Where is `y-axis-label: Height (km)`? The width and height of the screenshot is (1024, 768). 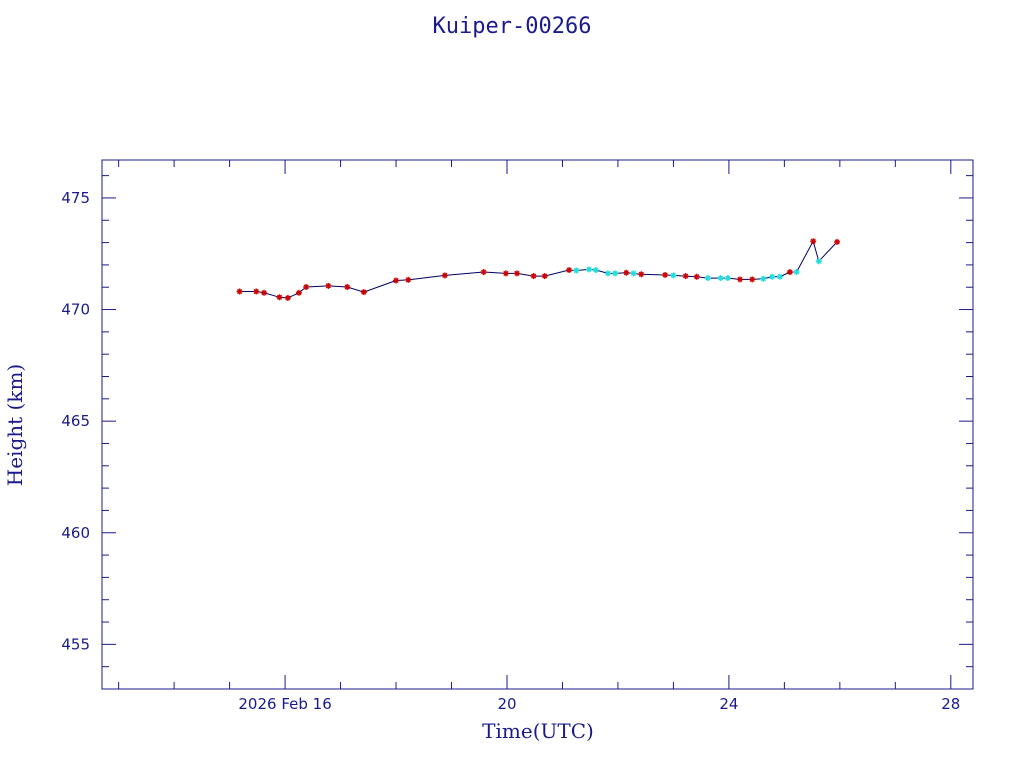 y-axis-label: Height (km) is located at coordinates (15, 425).